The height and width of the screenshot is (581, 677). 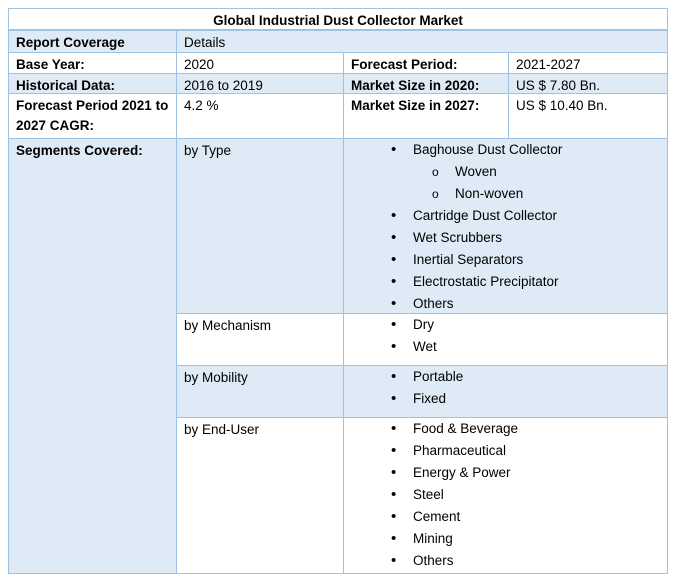 I want to click on row-value: 2016 to 2019, so click(x=260, y=83).